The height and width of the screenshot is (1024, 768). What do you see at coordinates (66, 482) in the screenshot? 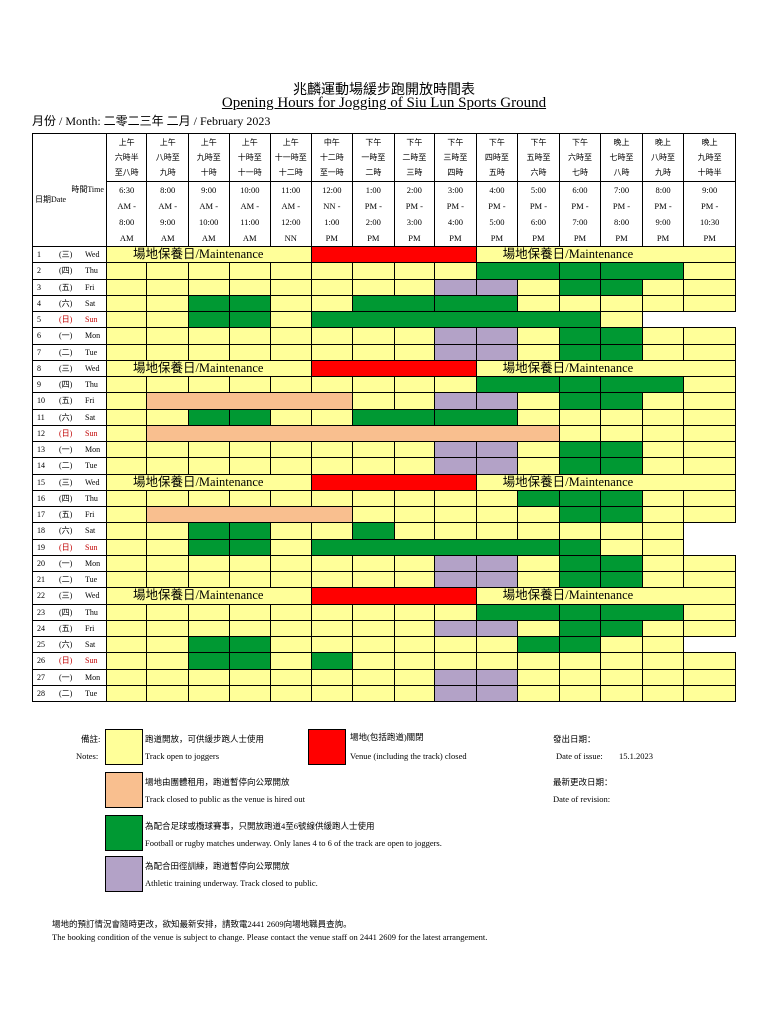
I see `weekday-zh: (三)` at bounding box center [66, 482].